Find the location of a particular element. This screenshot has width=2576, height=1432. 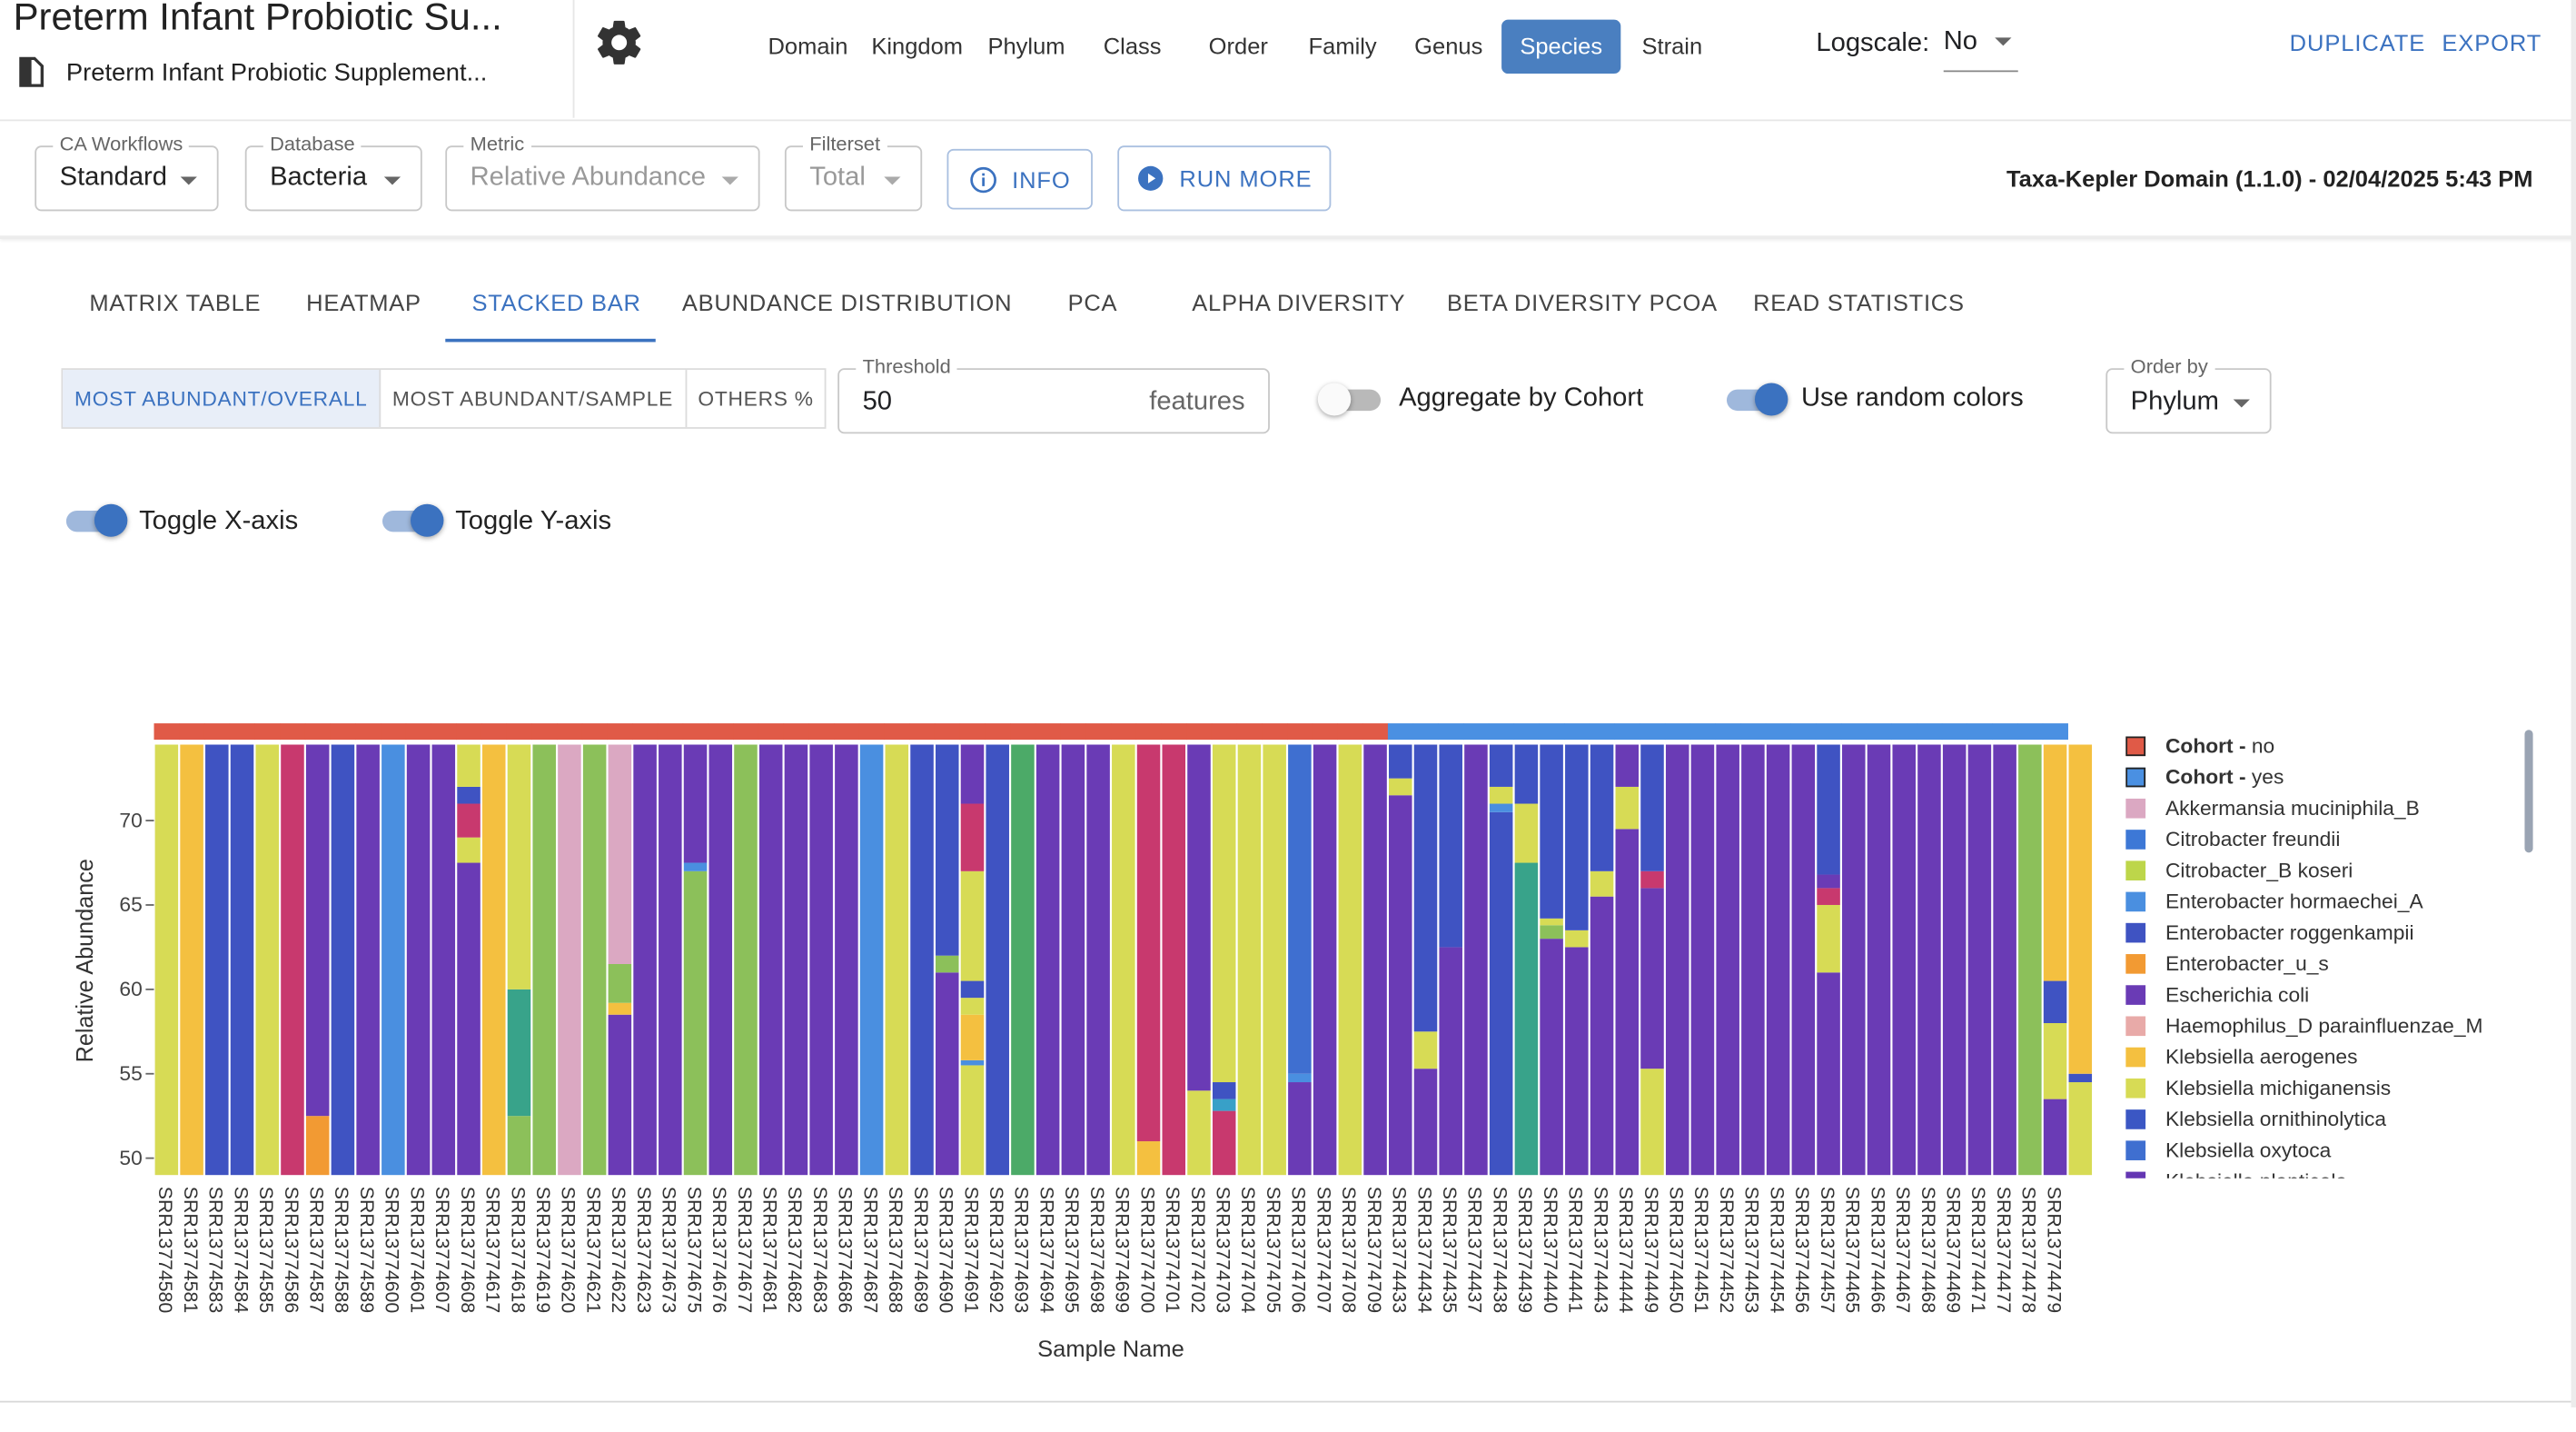

legend-item: Citrobacter freundii is located at coordinates (2323, 838).